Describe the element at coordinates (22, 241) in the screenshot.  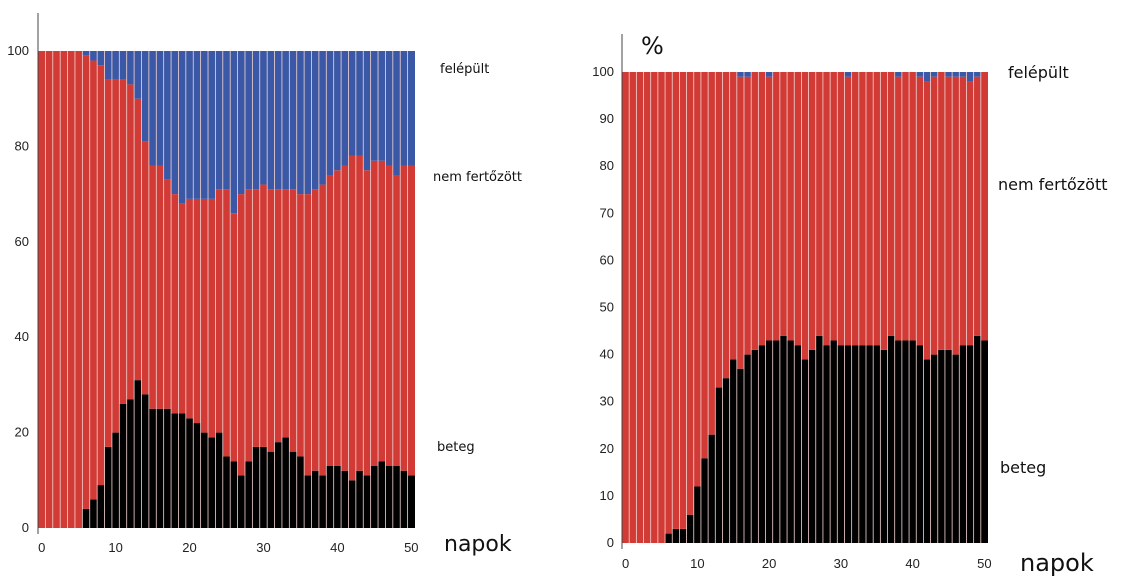
I see `y-tick-label: 60` at that location.